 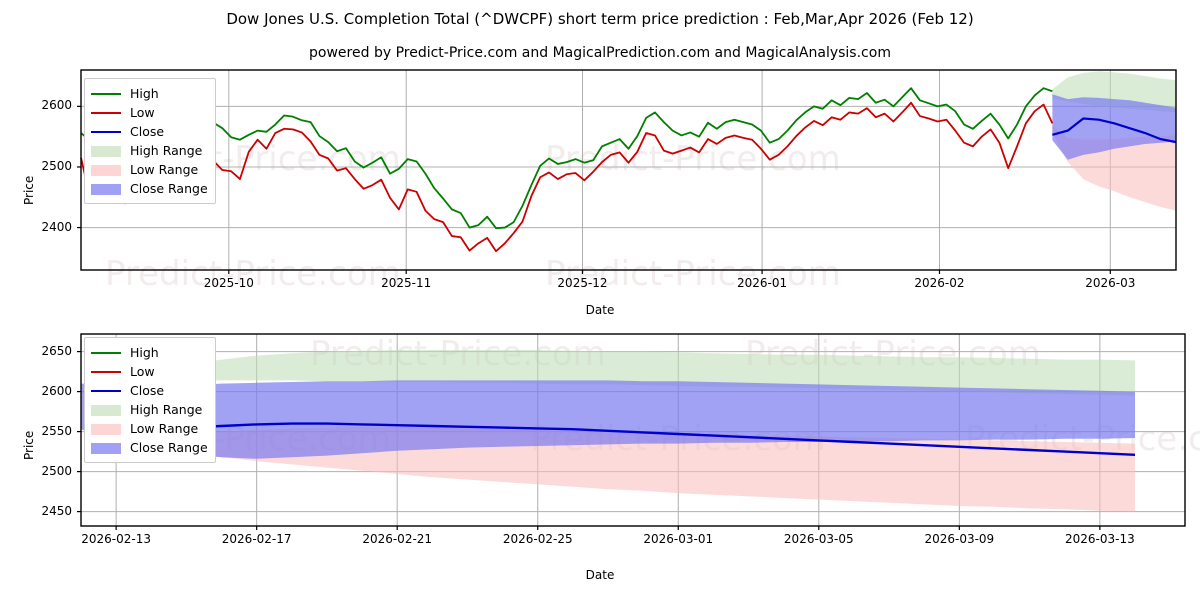 What do you see at coordinates (56, 165) in the screenshot?
I see `top-y-tick: 2500` at bounding box center [56, 165].